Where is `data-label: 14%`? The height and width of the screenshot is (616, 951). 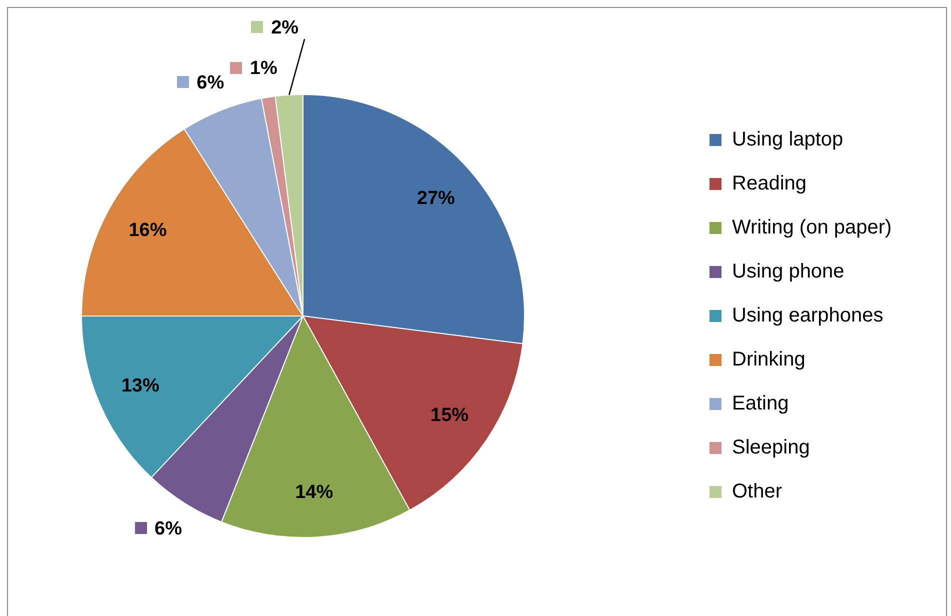
data-label: 14% is located at coordinates (314, 493).